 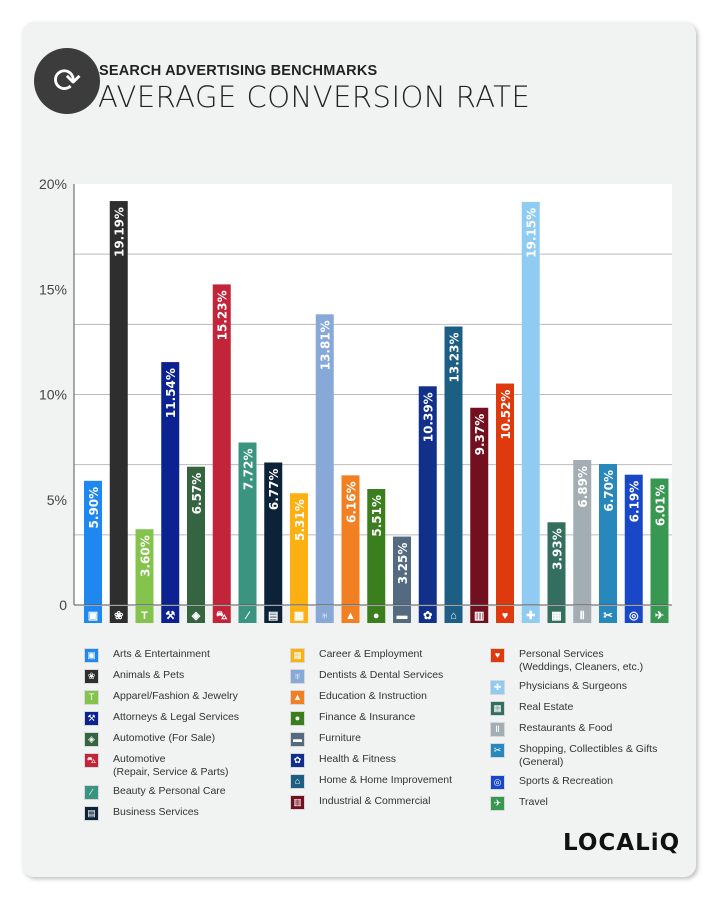 I want to click on bar-value-label: 11.54%, so click(x=171, y=393).